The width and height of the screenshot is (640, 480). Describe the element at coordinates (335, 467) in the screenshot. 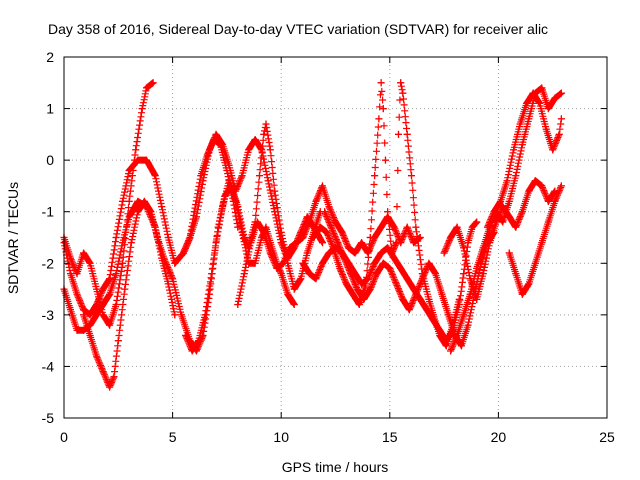

I see `x-axis-label: GPS time / hours` at that location.